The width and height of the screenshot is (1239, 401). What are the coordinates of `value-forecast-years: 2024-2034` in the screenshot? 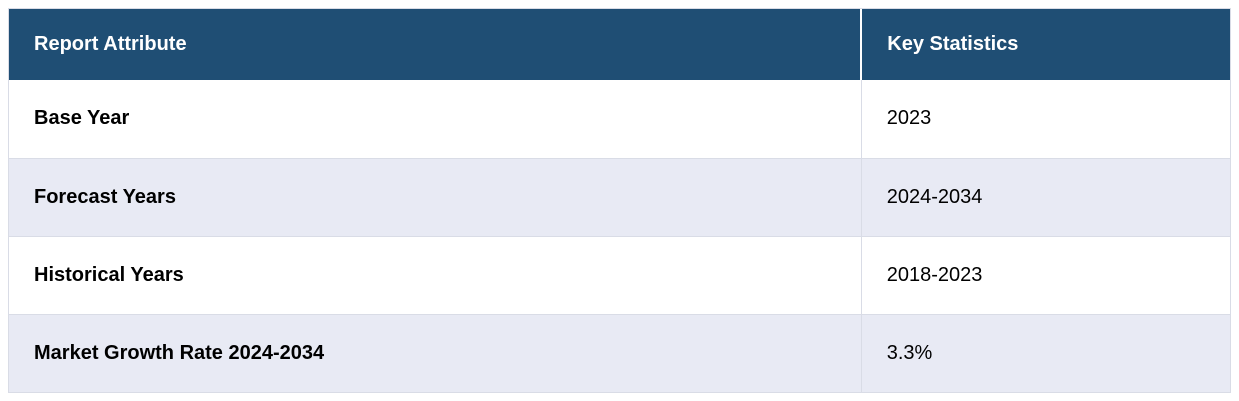 It's located at (1045, 196).